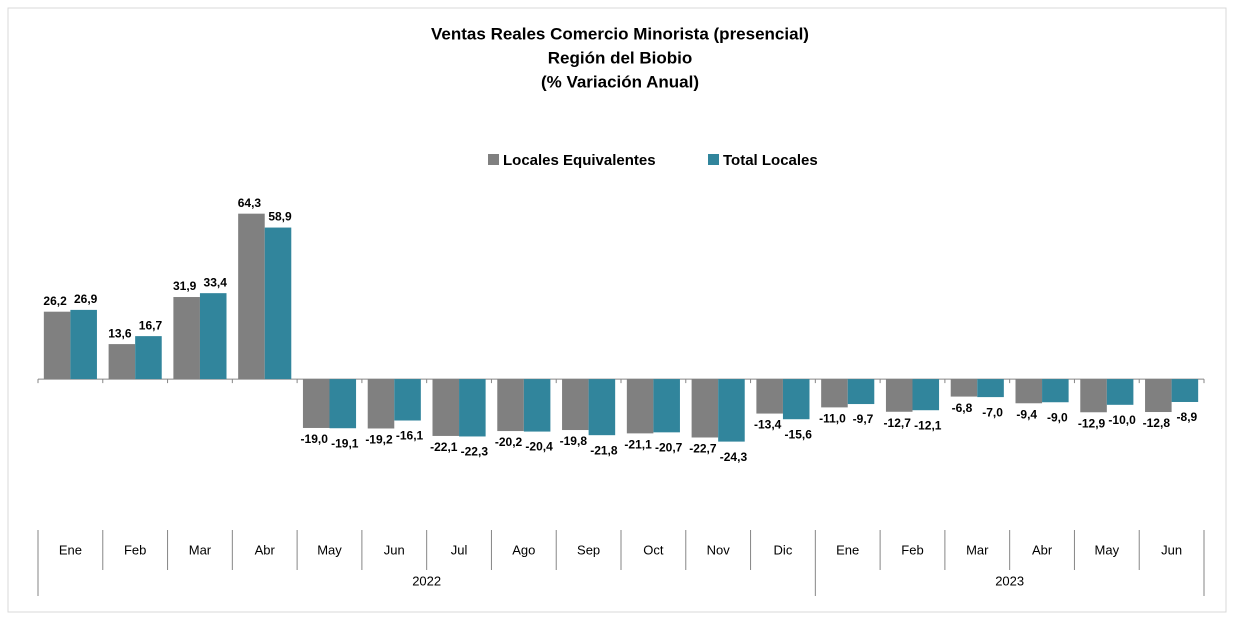  What do you see at coordinates (719, 549) in the screenshot?
I see `x-tick-label: Nov` at bounding box center [719, 549].